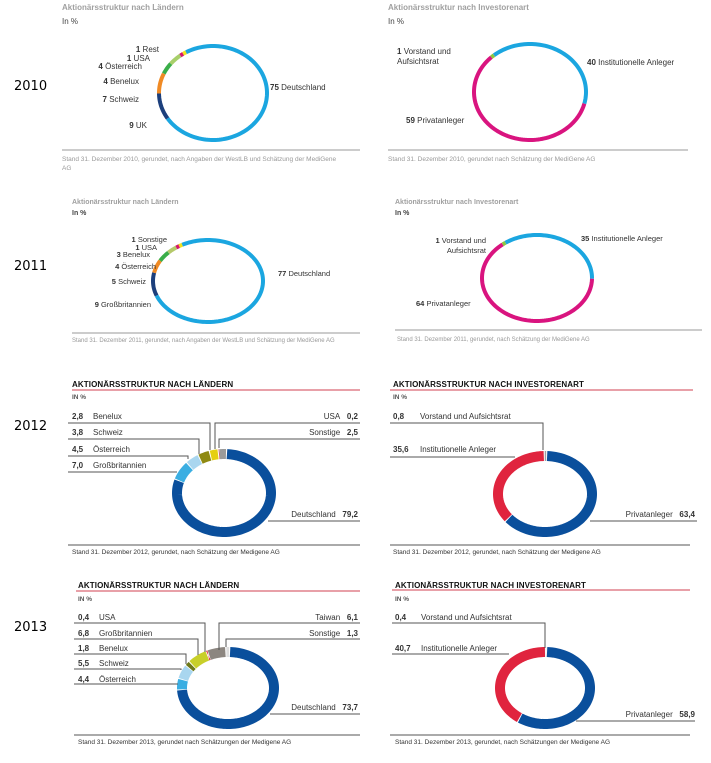 This screenshot has height=763, width=711. What do you see at coordinates (153, 384) in the screenshot?
I see `chart-title: AKTIONÄRSSTRUKTUR NACH LÄNDERN` at bounding box center [153, 384].